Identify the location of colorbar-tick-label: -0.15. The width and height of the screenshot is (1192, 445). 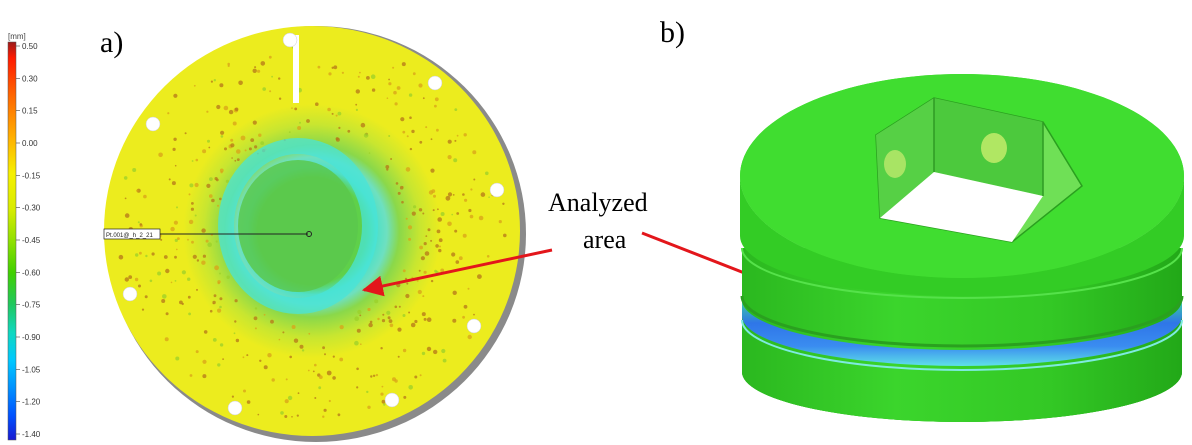
(31, 175).